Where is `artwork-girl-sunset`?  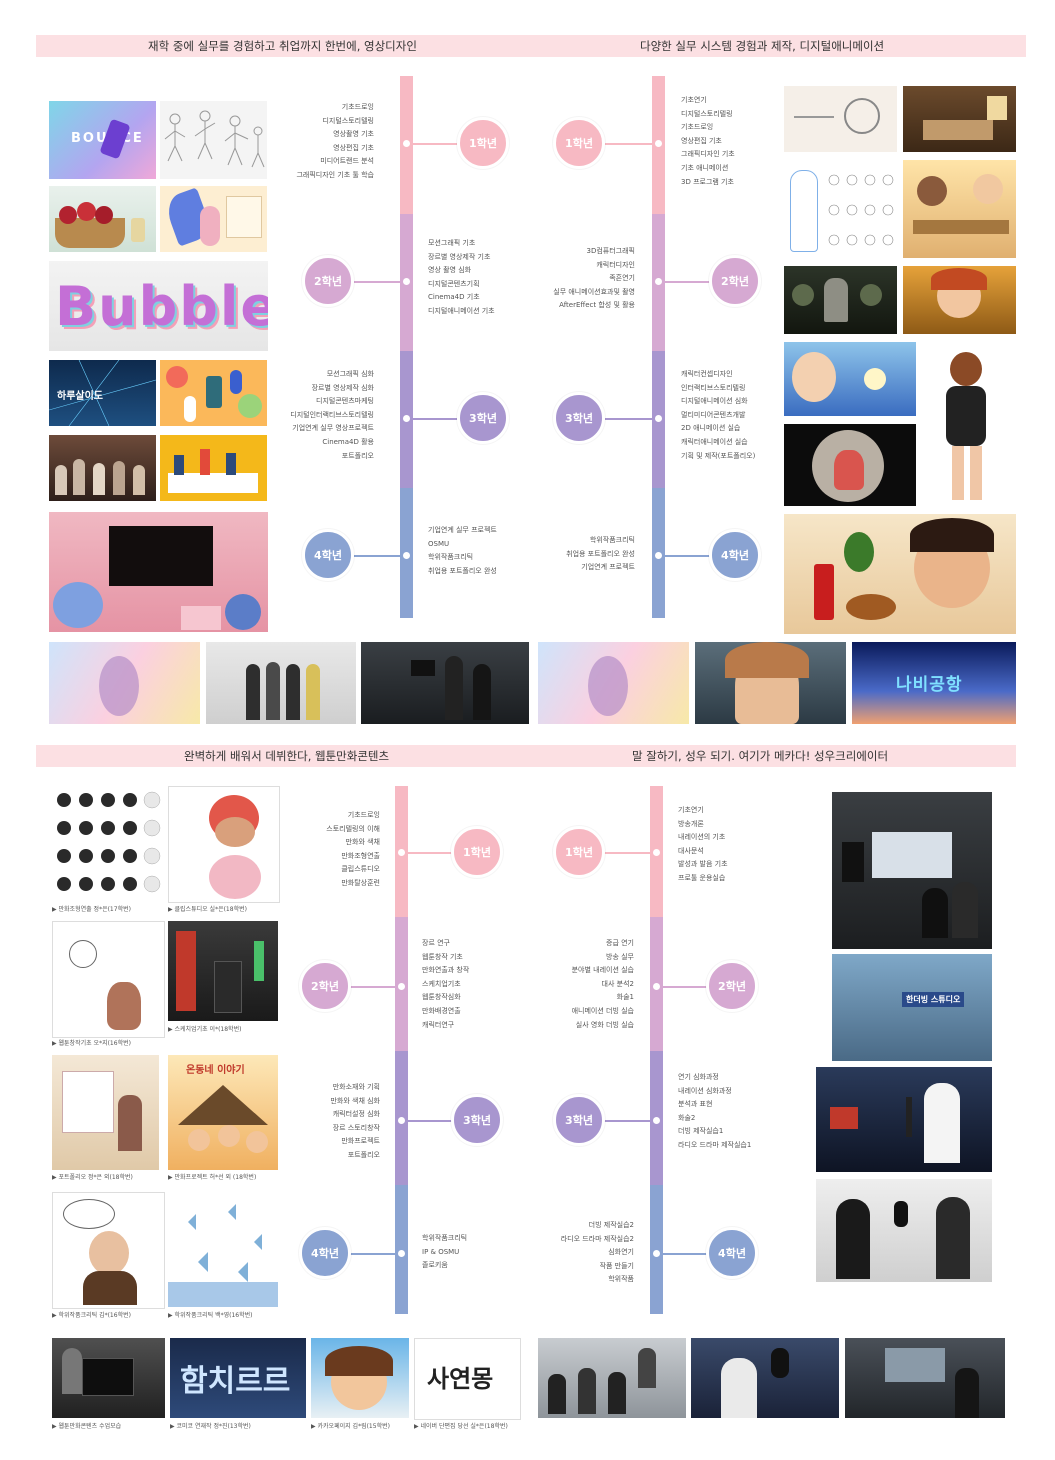 artwork-girl-sunset is located at coordinates (850, 379).